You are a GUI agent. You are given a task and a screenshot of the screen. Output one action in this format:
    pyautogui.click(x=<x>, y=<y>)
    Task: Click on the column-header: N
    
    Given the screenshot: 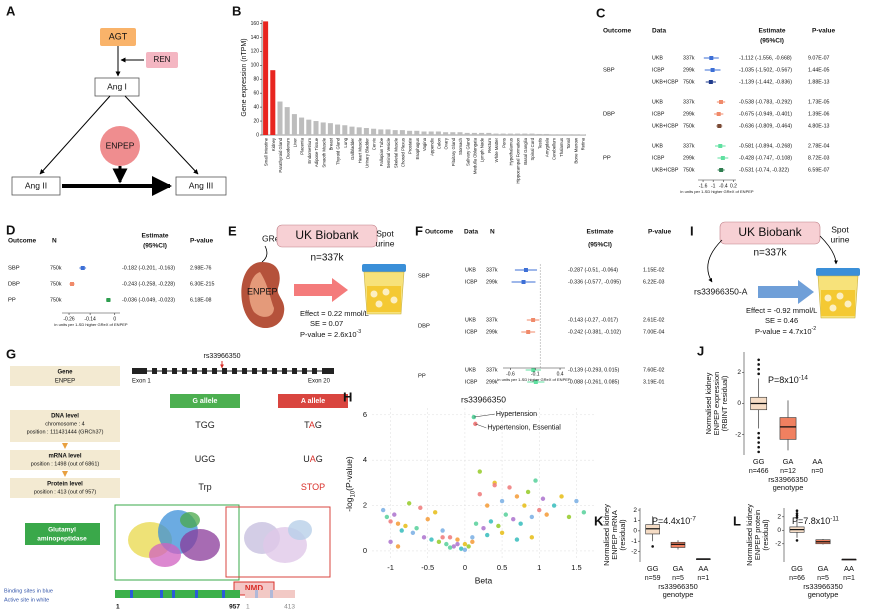 What is the action you would take?
    pyautogui.click(x=54, y=241)
    